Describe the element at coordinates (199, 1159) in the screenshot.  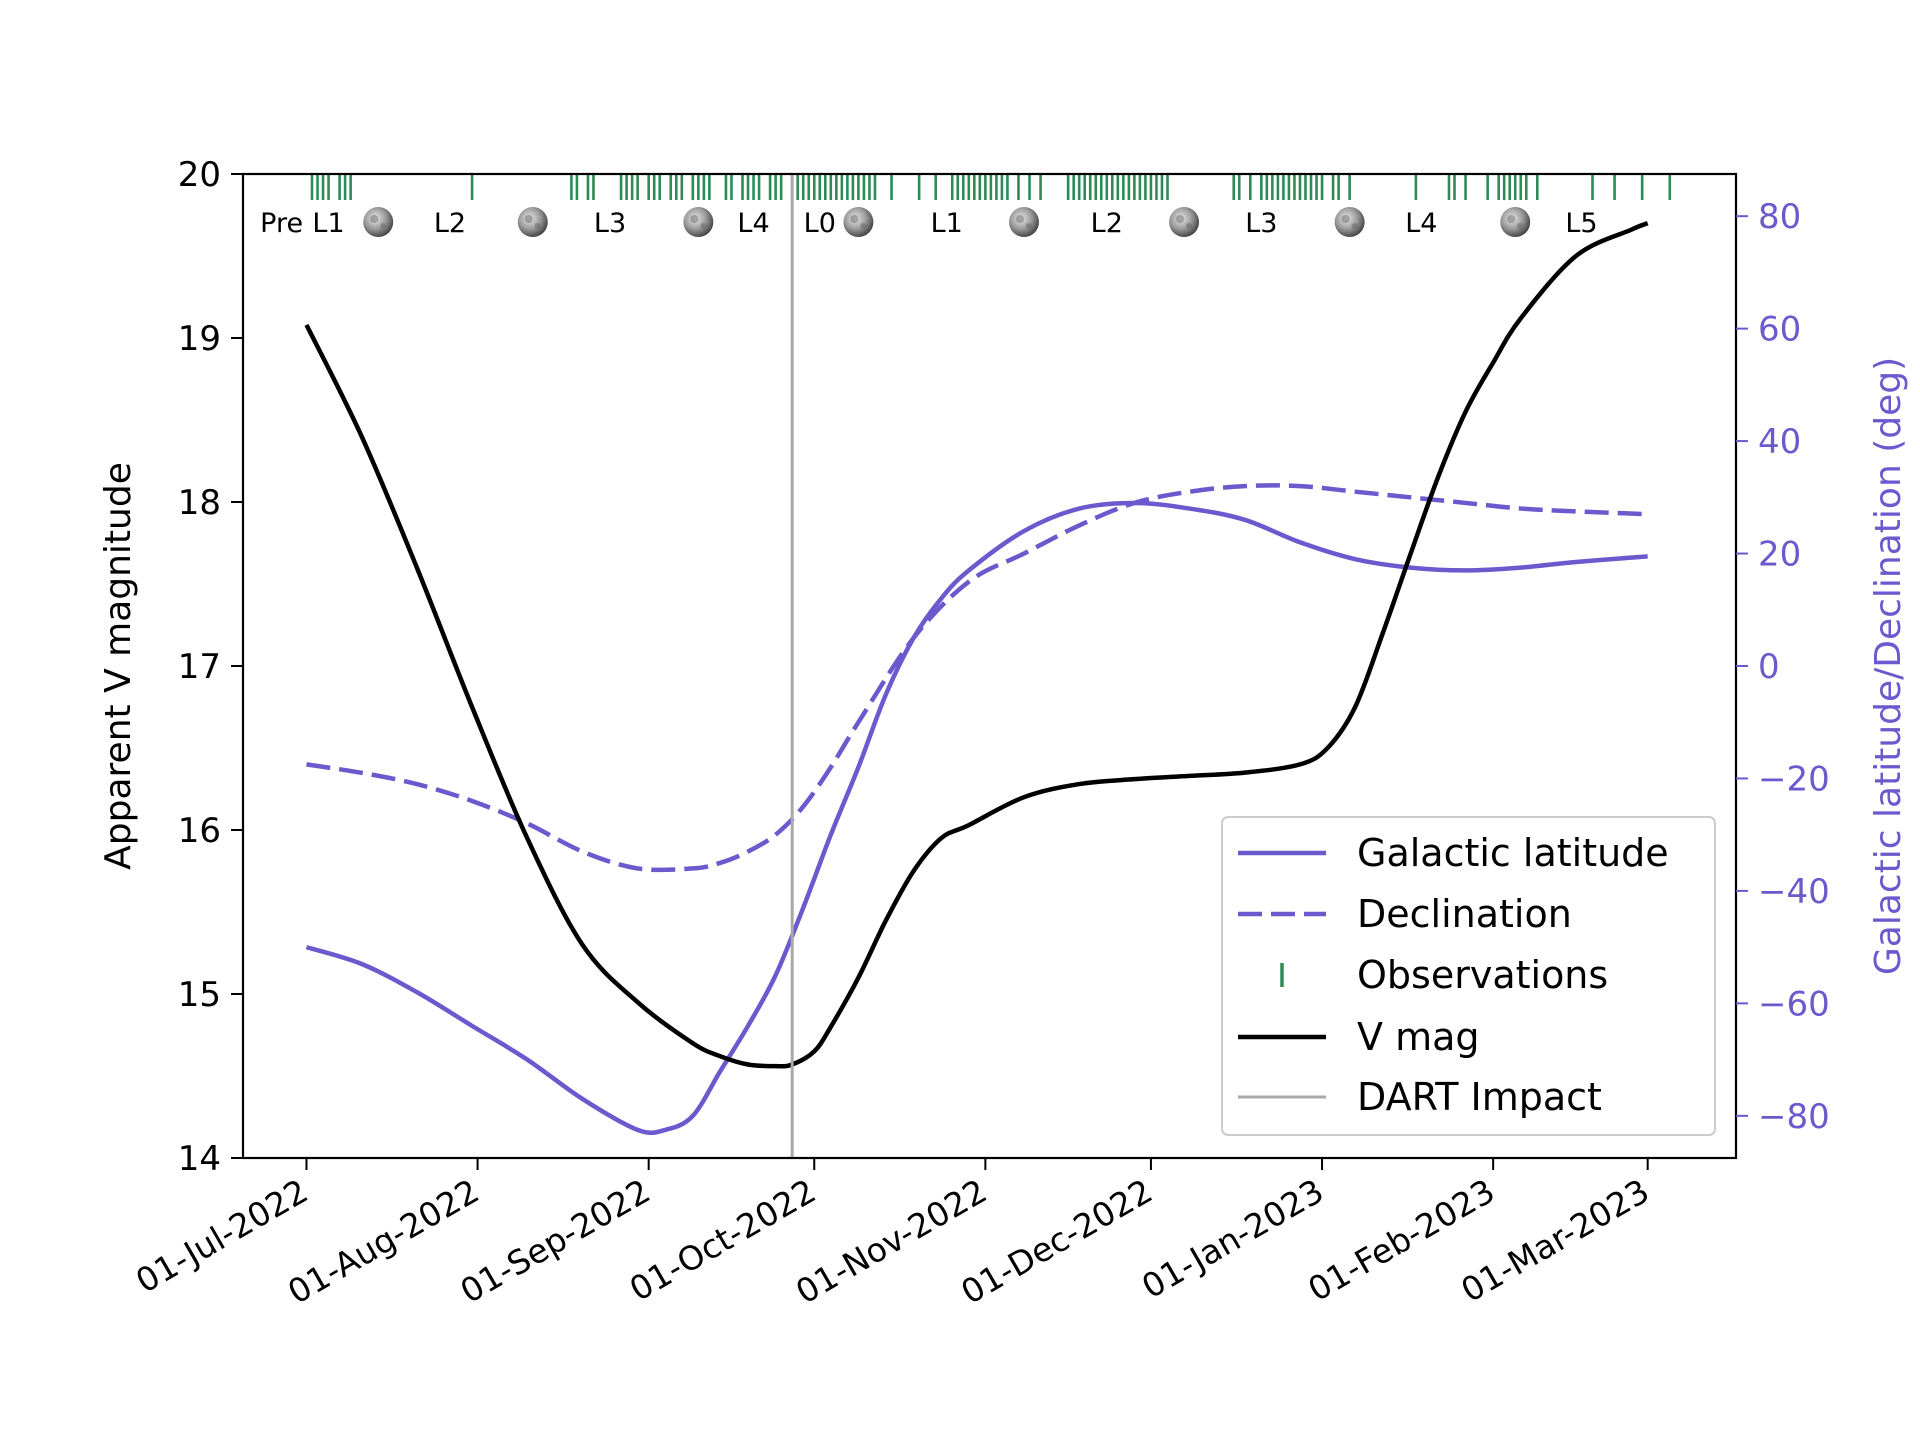
I see `left-y-tick-label: 14` at that location.